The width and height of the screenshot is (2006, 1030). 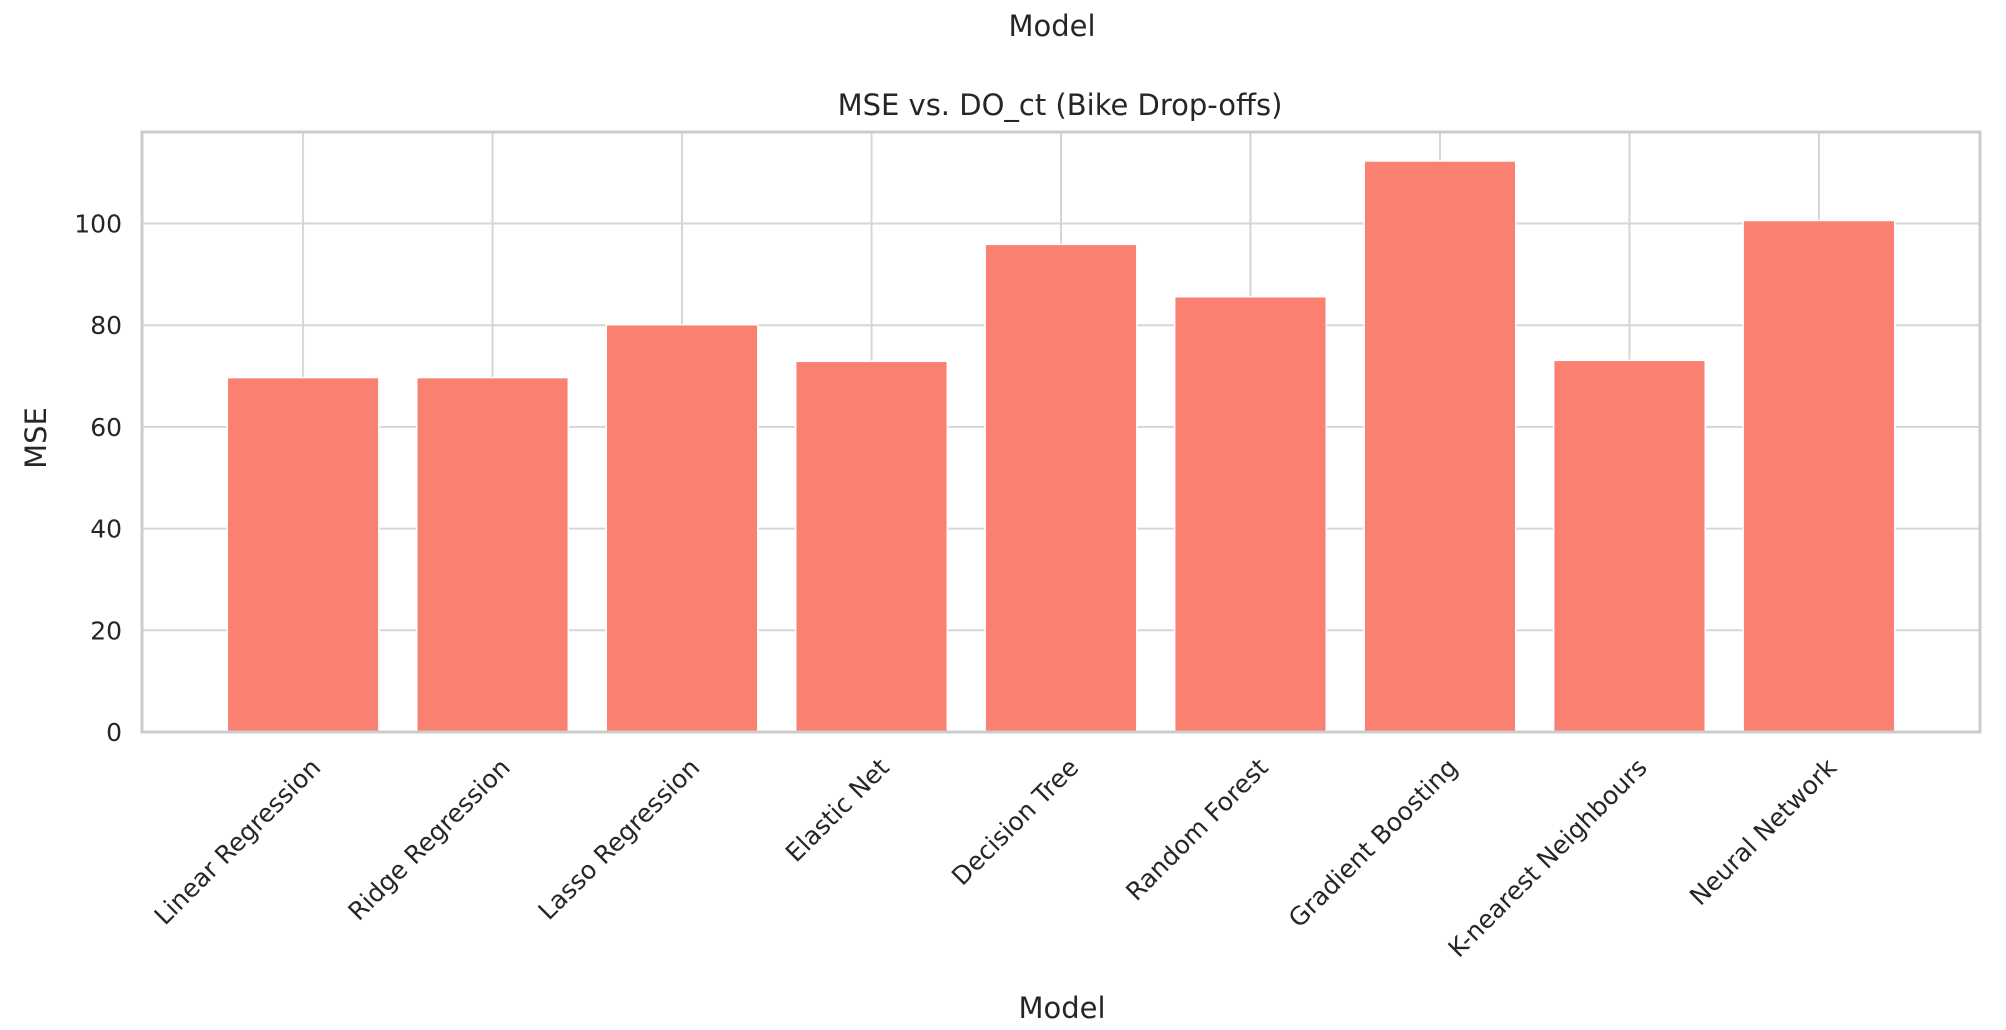 I want to click on y-tick-label: 80, so click(x=106, y=325).